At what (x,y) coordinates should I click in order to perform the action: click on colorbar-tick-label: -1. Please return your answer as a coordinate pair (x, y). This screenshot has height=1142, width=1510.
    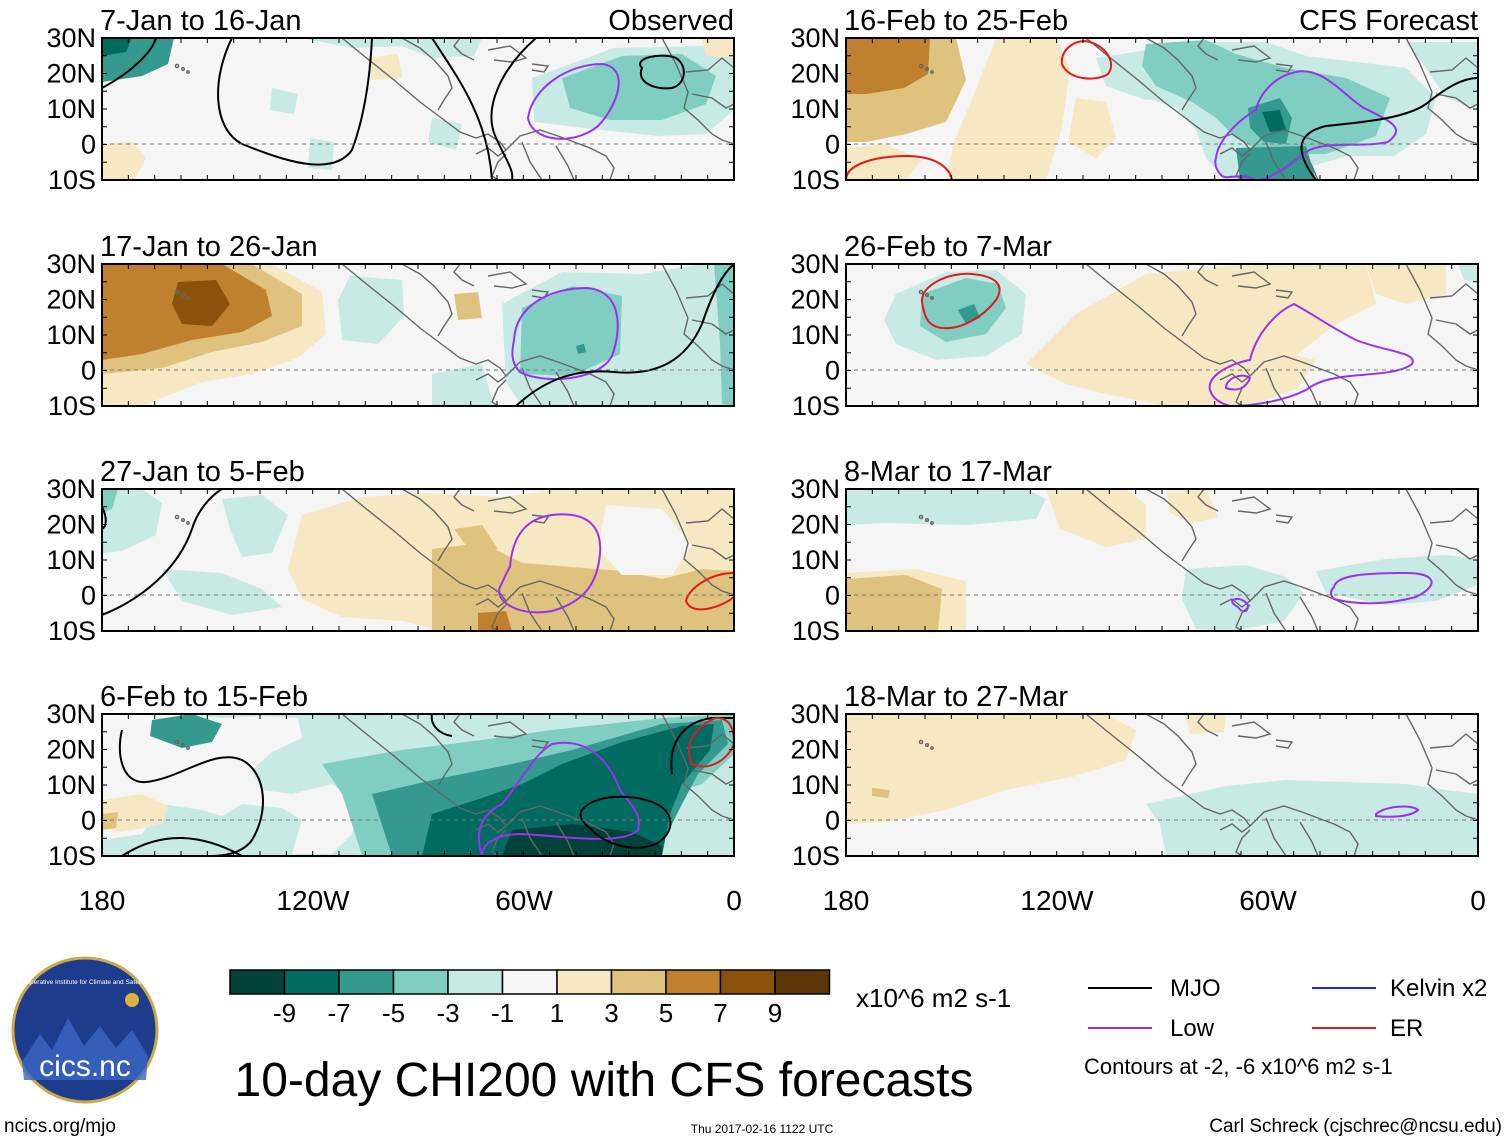
    Looking at the image, I should click on (502, 1013).